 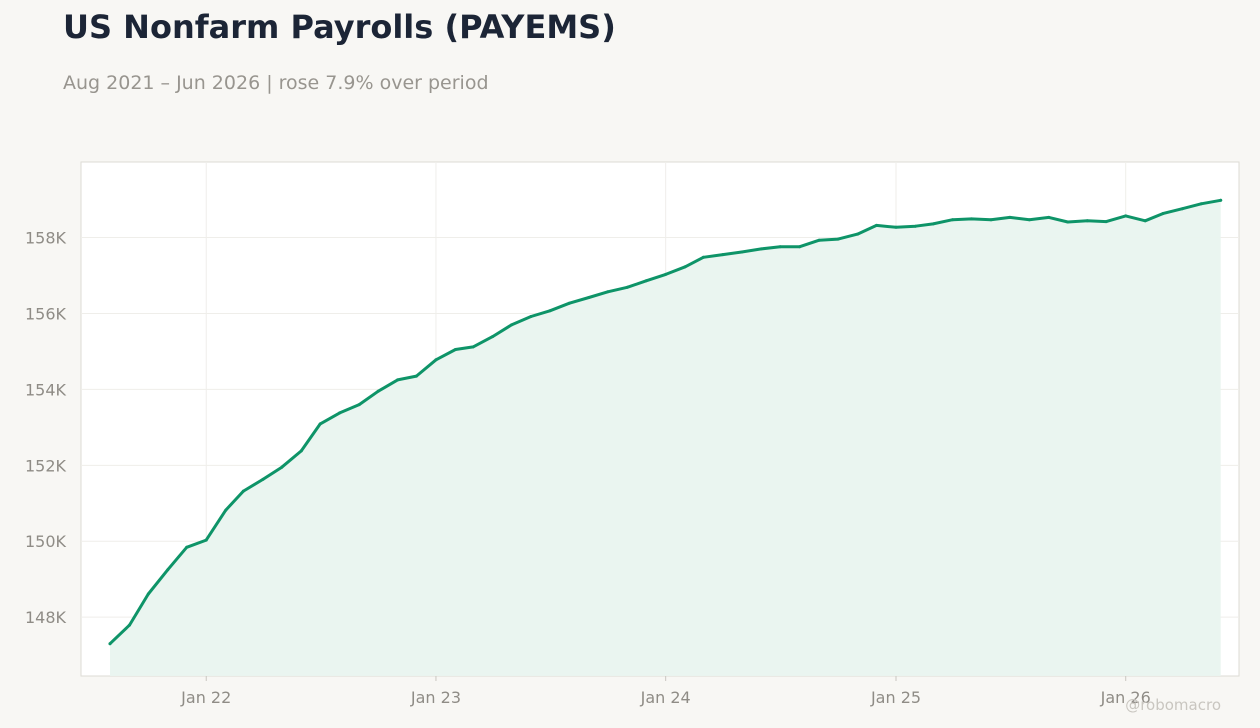 What do you see at coordinates (46, 428) in the screenshot?
I see `y-axis: 148K 150K 152K 154K 156K 158K` at bounding box center [46, 428].